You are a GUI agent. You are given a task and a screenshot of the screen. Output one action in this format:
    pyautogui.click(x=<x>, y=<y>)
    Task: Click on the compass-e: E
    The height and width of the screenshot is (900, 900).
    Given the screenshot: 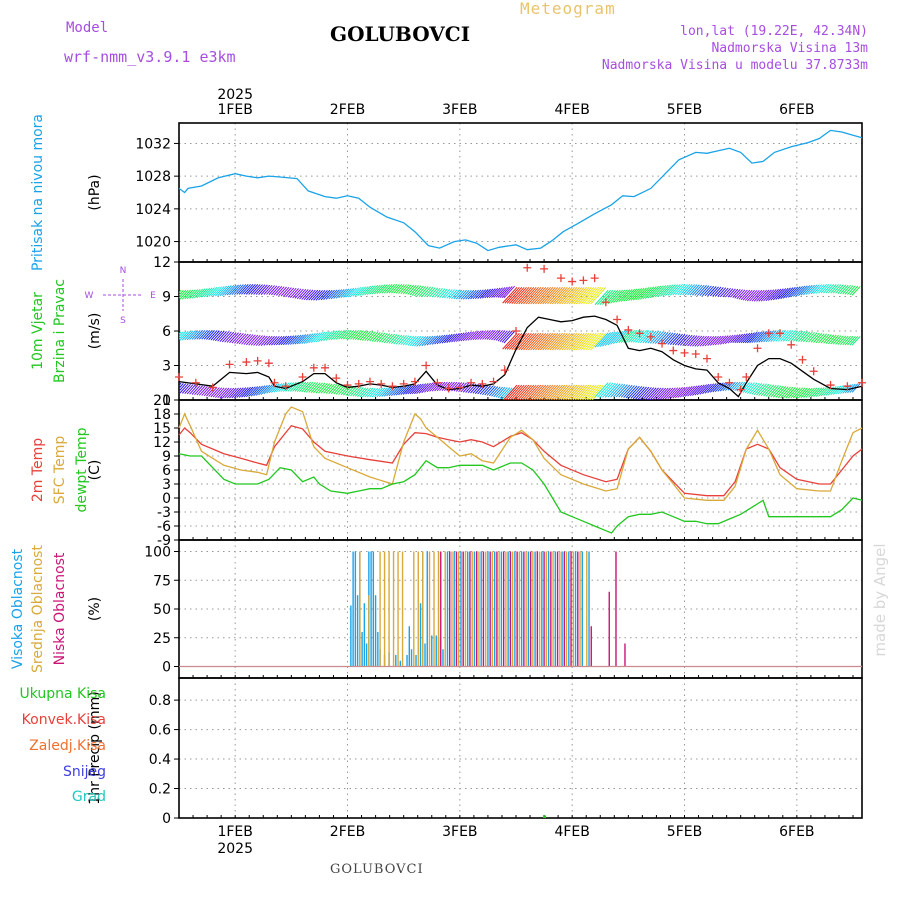 What is the action you would take?
    pyautogui.click(x=153, y=296)
    